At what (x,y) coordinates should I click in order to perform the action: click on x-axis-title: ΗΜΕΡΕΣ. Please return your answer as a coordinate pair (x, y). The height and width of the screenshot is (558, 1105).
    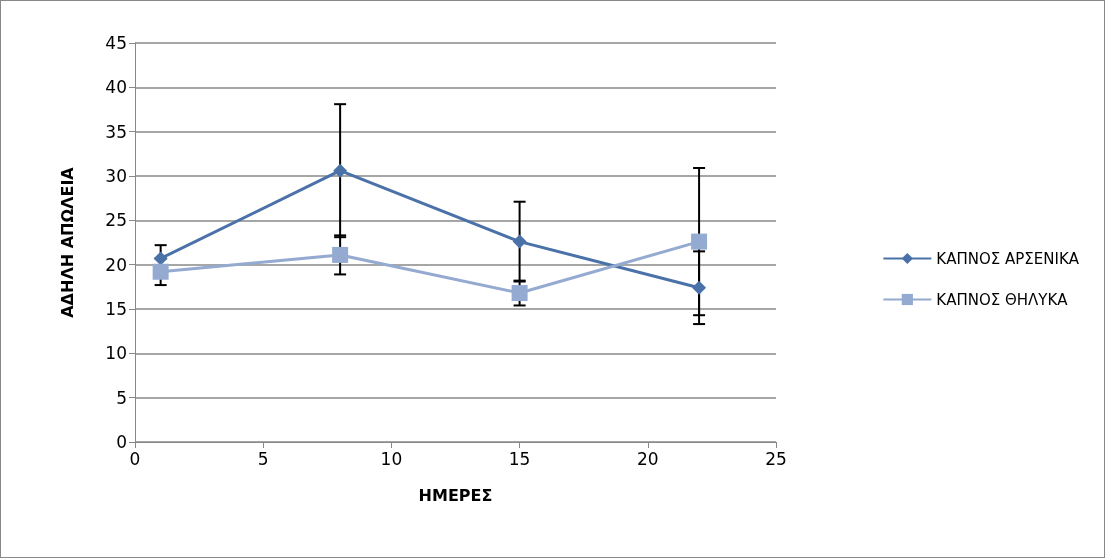
    Looking at the image, I should click on (455, 495).